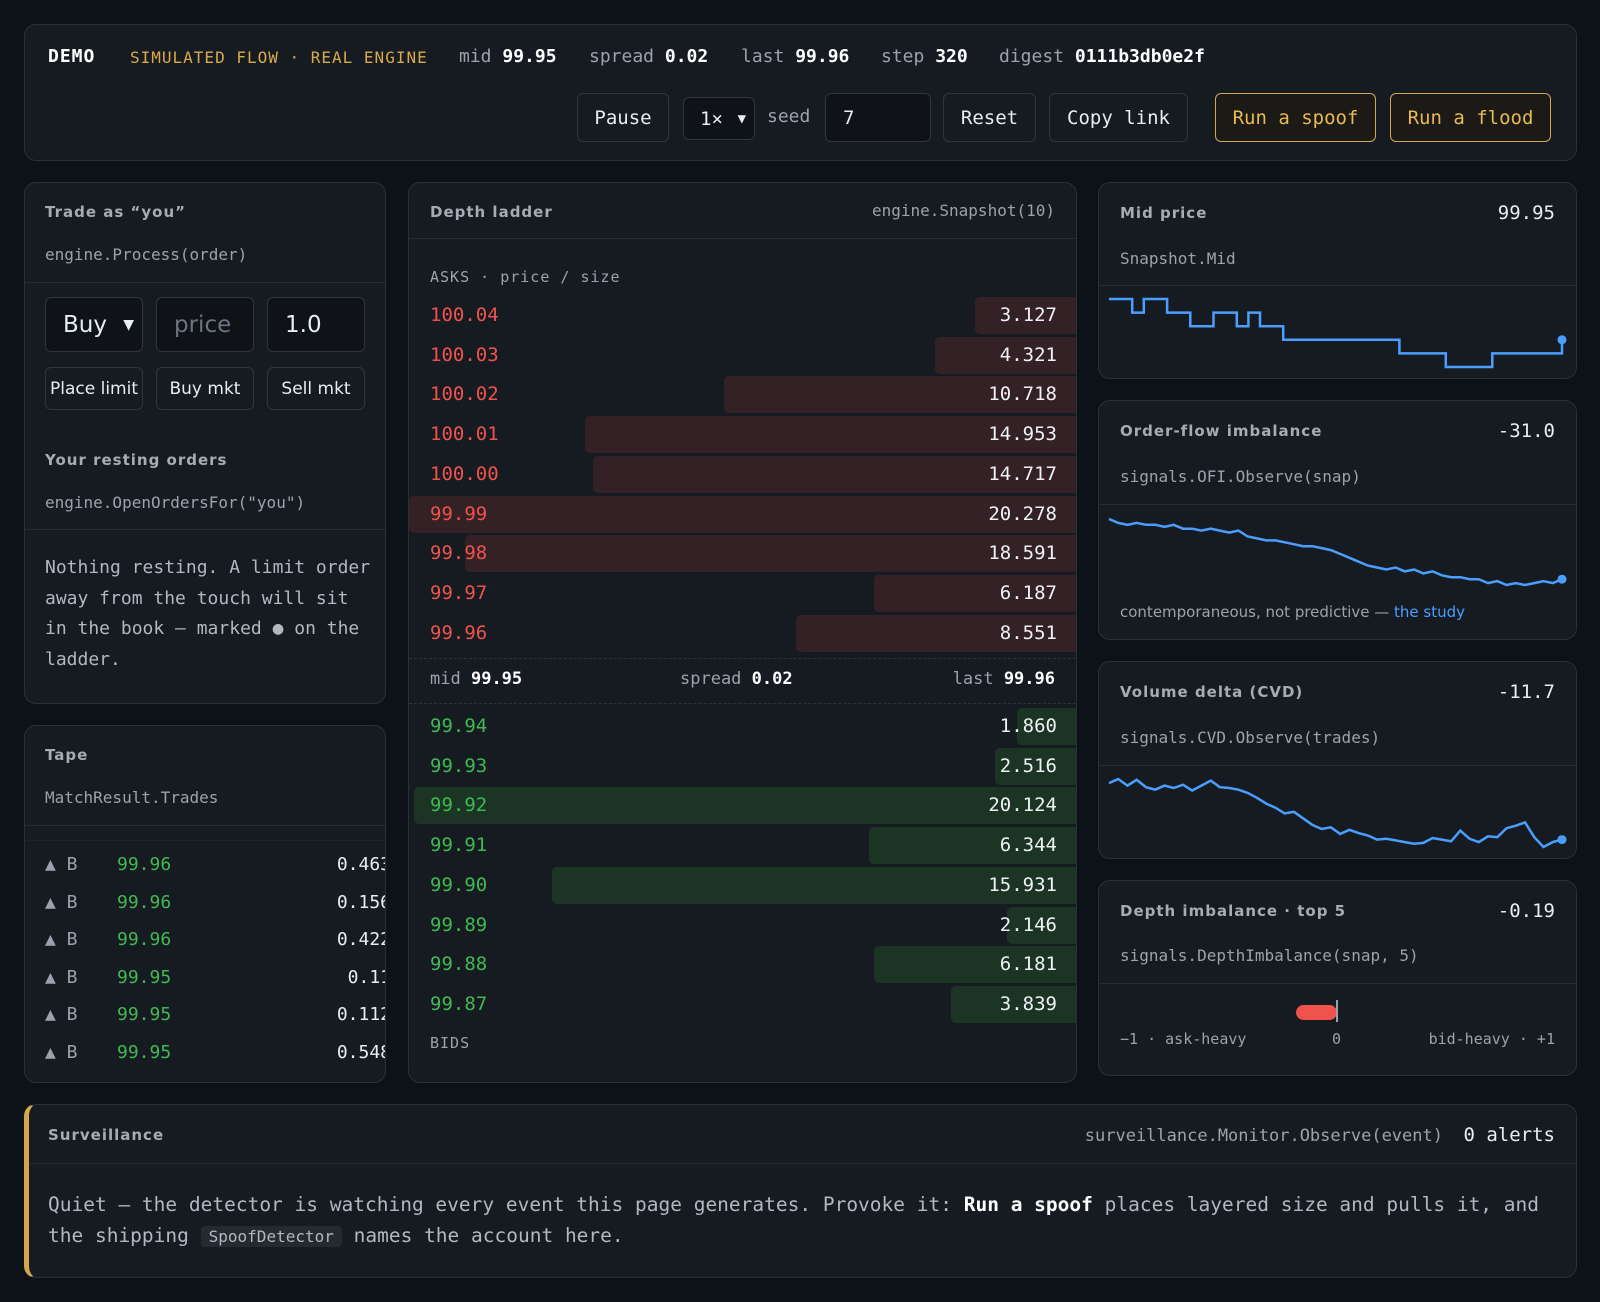 This screenshot has height=1302, width=1600. I want to click on buy-market-button: Buy mkt, so click(205, 388).